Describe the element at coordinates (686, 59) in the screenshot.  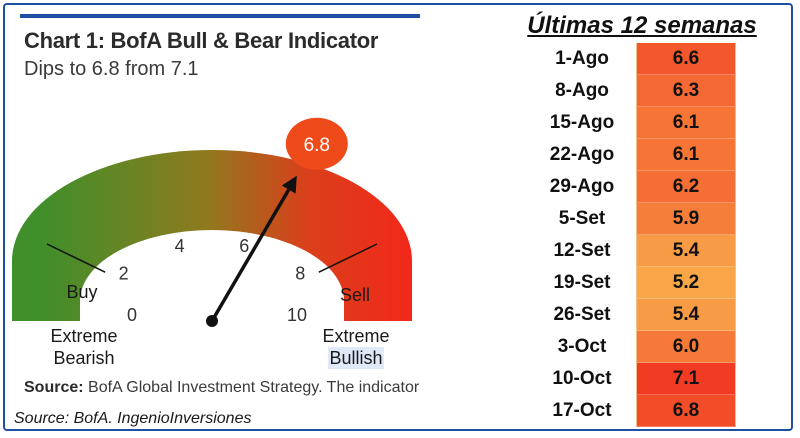
I see `week-value: 6.6` at that location.